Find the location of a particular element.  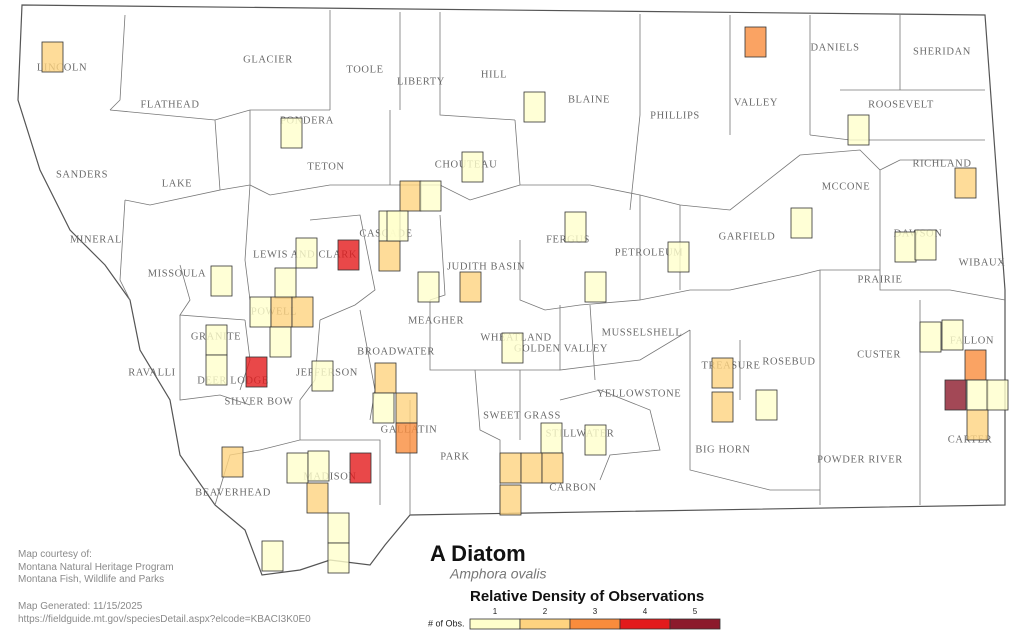

county-label: HILL is located at coordinates (494, 74).